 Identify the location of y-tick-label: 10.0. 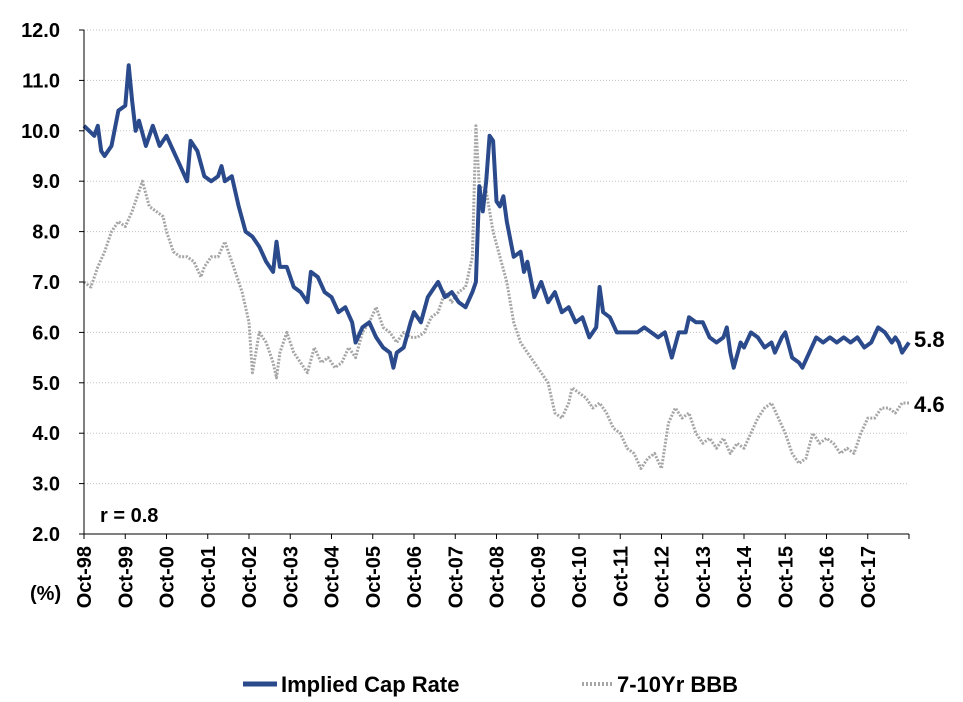
(40, 132).